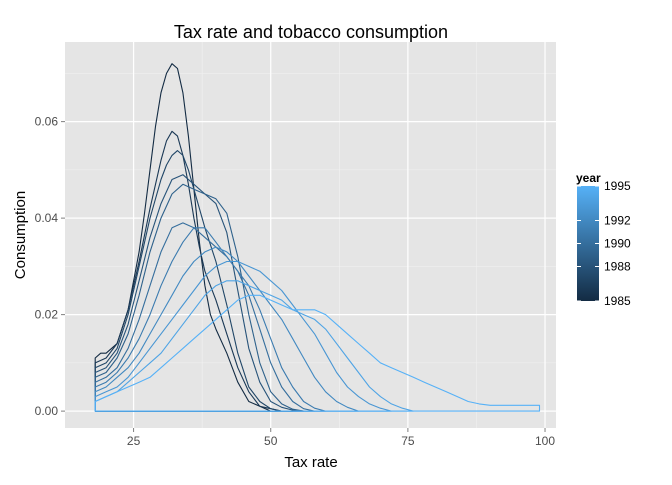 The image size is (672, 485). I want to click on density-line-1992, so click(227, 329).